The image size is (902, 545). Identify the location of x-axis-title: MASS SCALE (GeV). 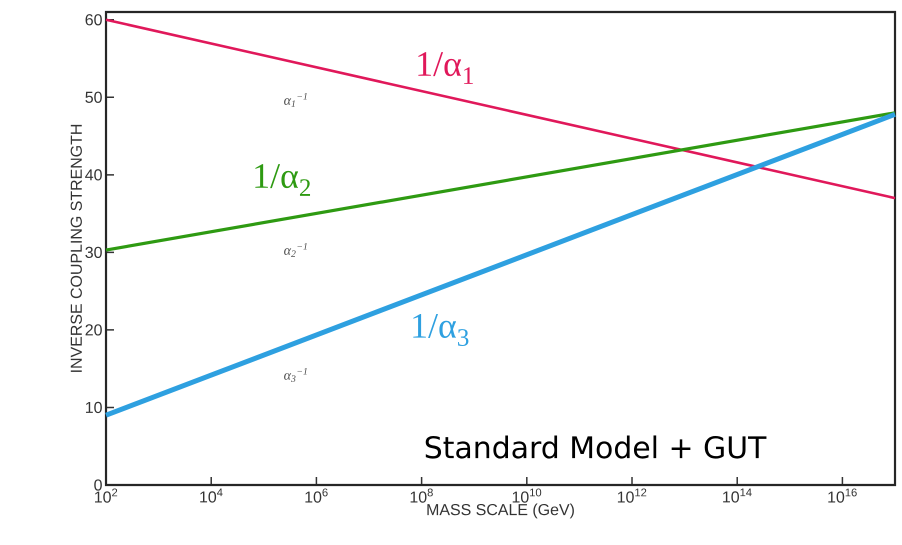
(500, 511).